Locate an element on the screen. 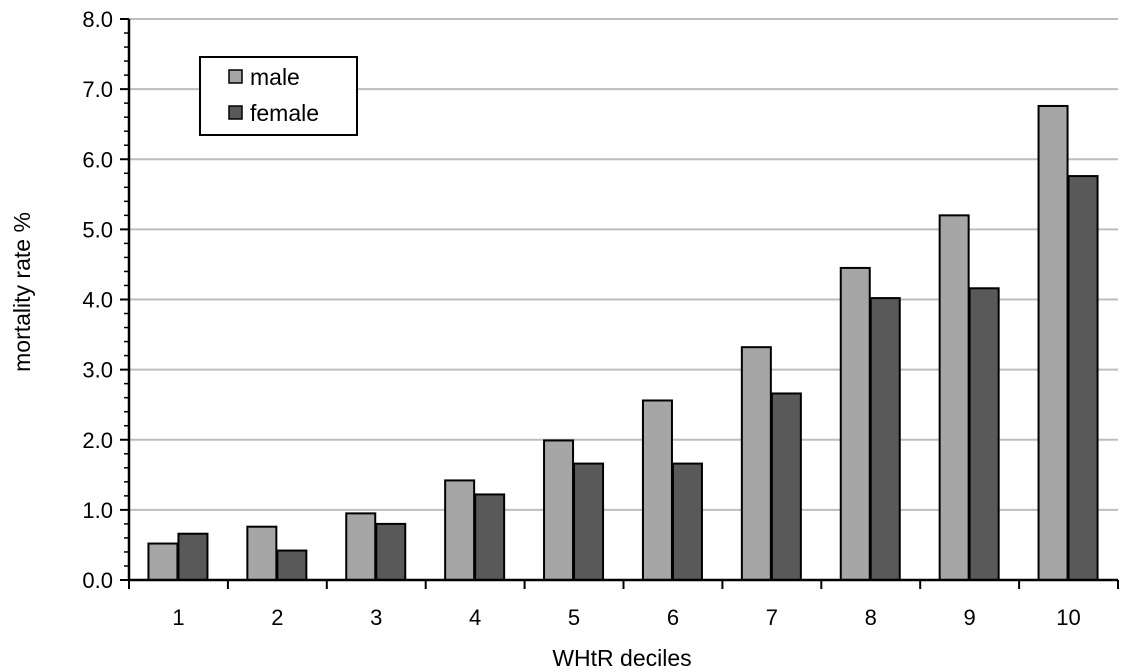  y-tick-label: 4.0 is located at coordinates (97, 300).